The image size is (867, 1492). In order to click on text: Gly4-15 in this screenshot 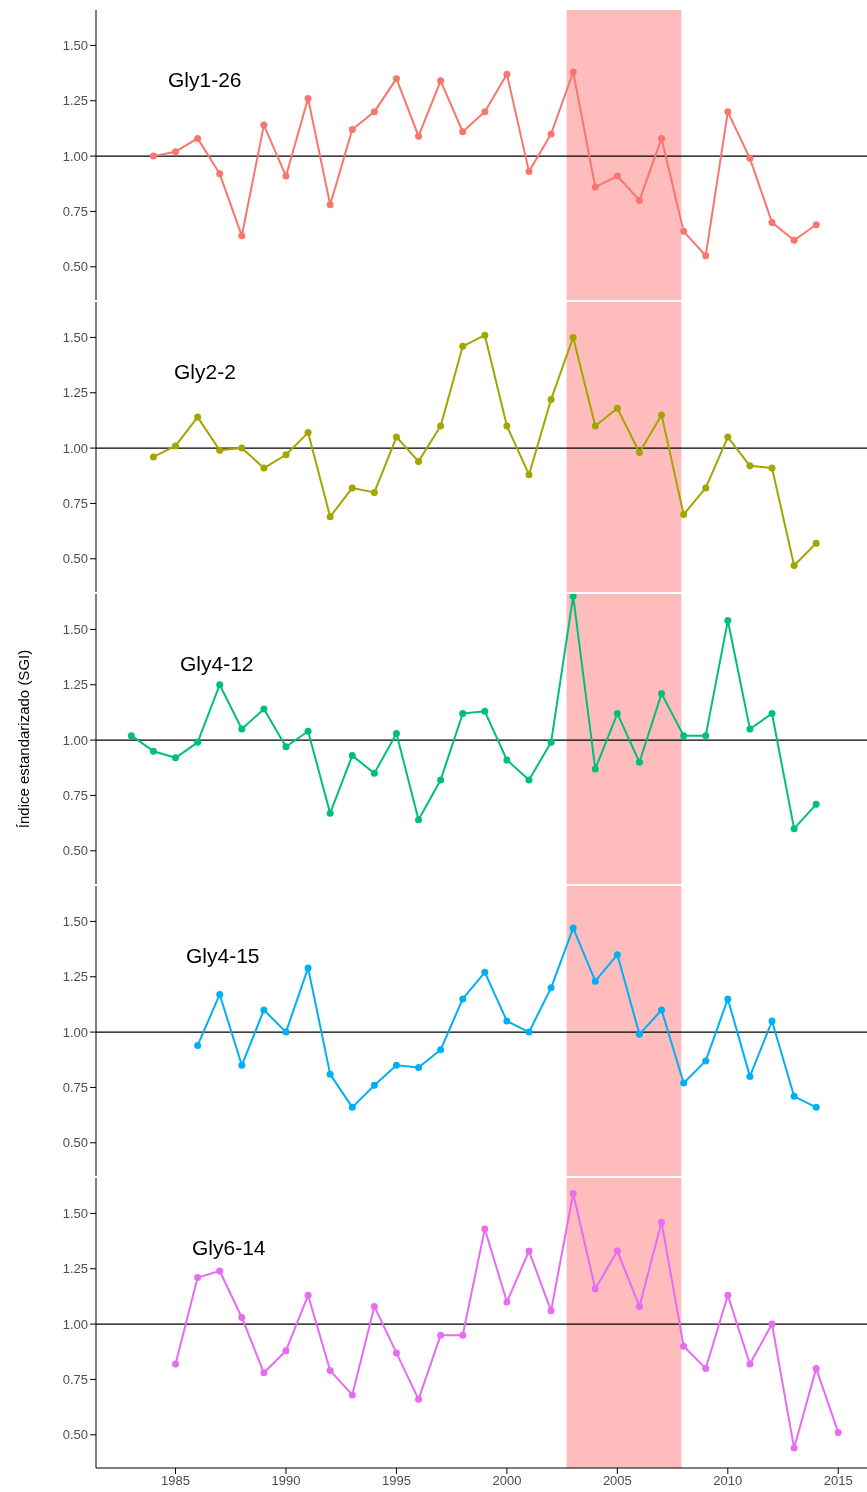, I will do `click(223, 956)`.